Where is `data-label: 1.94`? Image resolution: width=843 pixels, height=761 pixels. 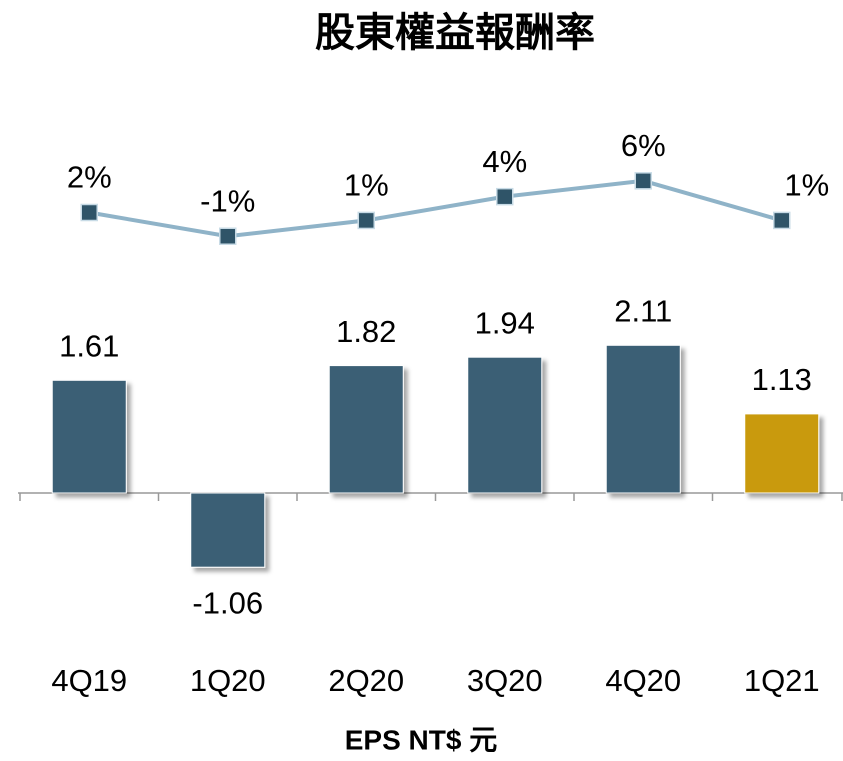
data-label: 1.94 is located at coordinates (505, 322).